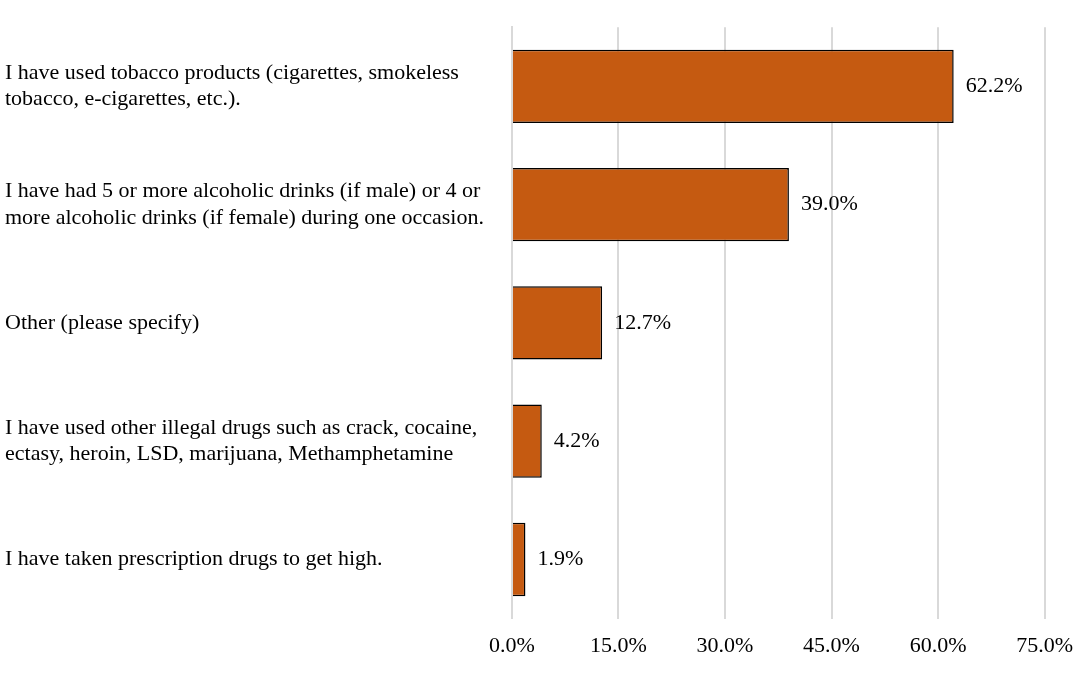  What do you see at coordinates (560, 558) in the screenshot?
I see `data-label: 1.9%` at bounding box center [560, 558].